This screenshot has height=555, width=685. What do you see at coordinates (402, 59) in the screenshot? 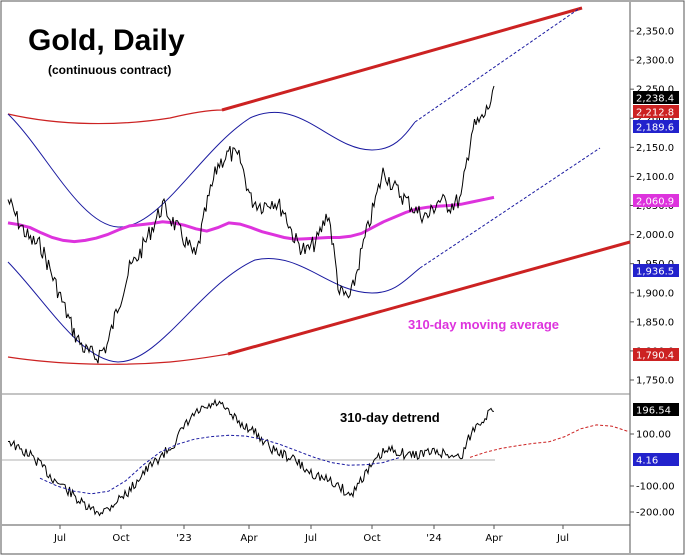
I see `upper-channel-line` at bounding box center [402, 59].